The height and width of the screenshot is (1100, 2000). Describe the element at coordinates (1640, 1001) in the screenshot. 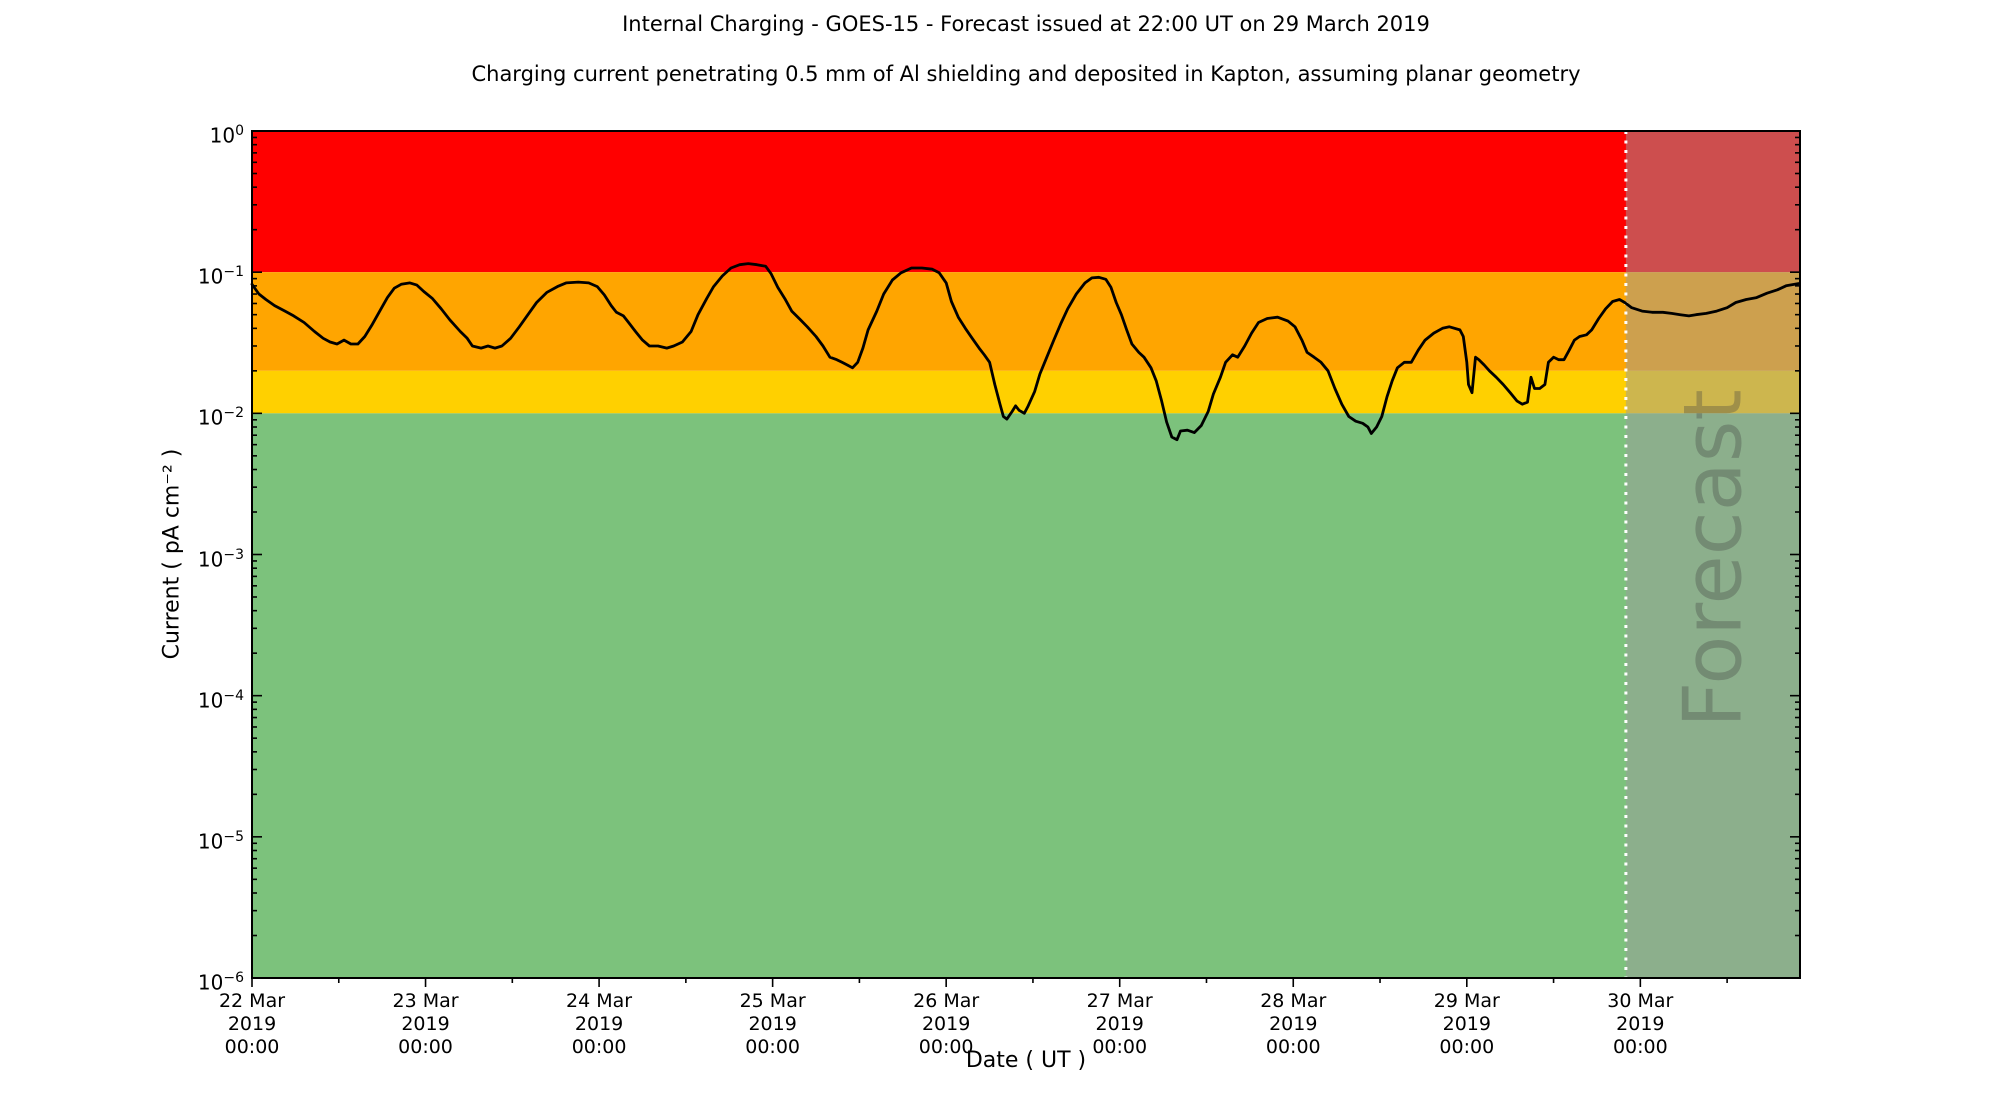

I see `x-tick-label-line: 30 Mar` at that location.